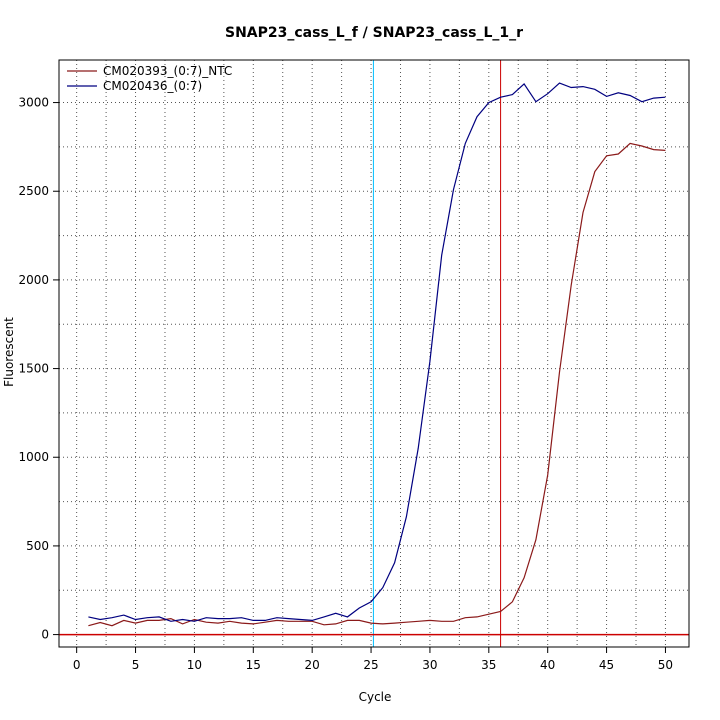 Image resolution: width=720 pixels, height=720 pixels. Describe the element at coordinates (429, 665) in the screenshot. I see `x-tick-label: 30` at that location.